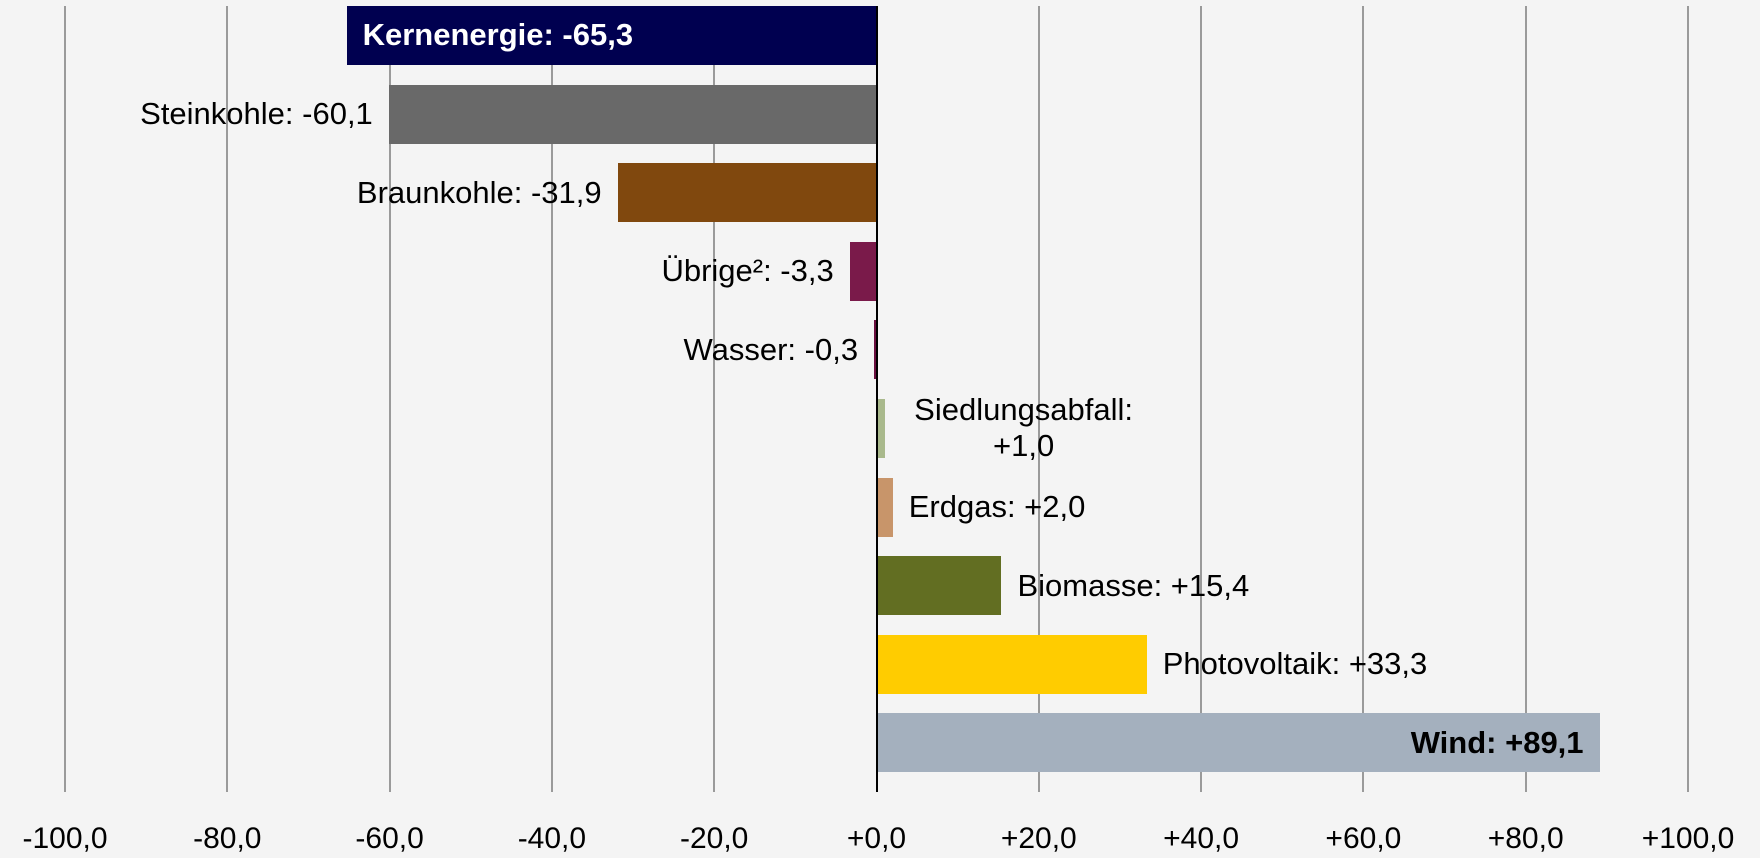 The height and width of the screenshot is (858, 1760). I want to click on data-label: Steinkohle: -60,1, so click(256, 114).